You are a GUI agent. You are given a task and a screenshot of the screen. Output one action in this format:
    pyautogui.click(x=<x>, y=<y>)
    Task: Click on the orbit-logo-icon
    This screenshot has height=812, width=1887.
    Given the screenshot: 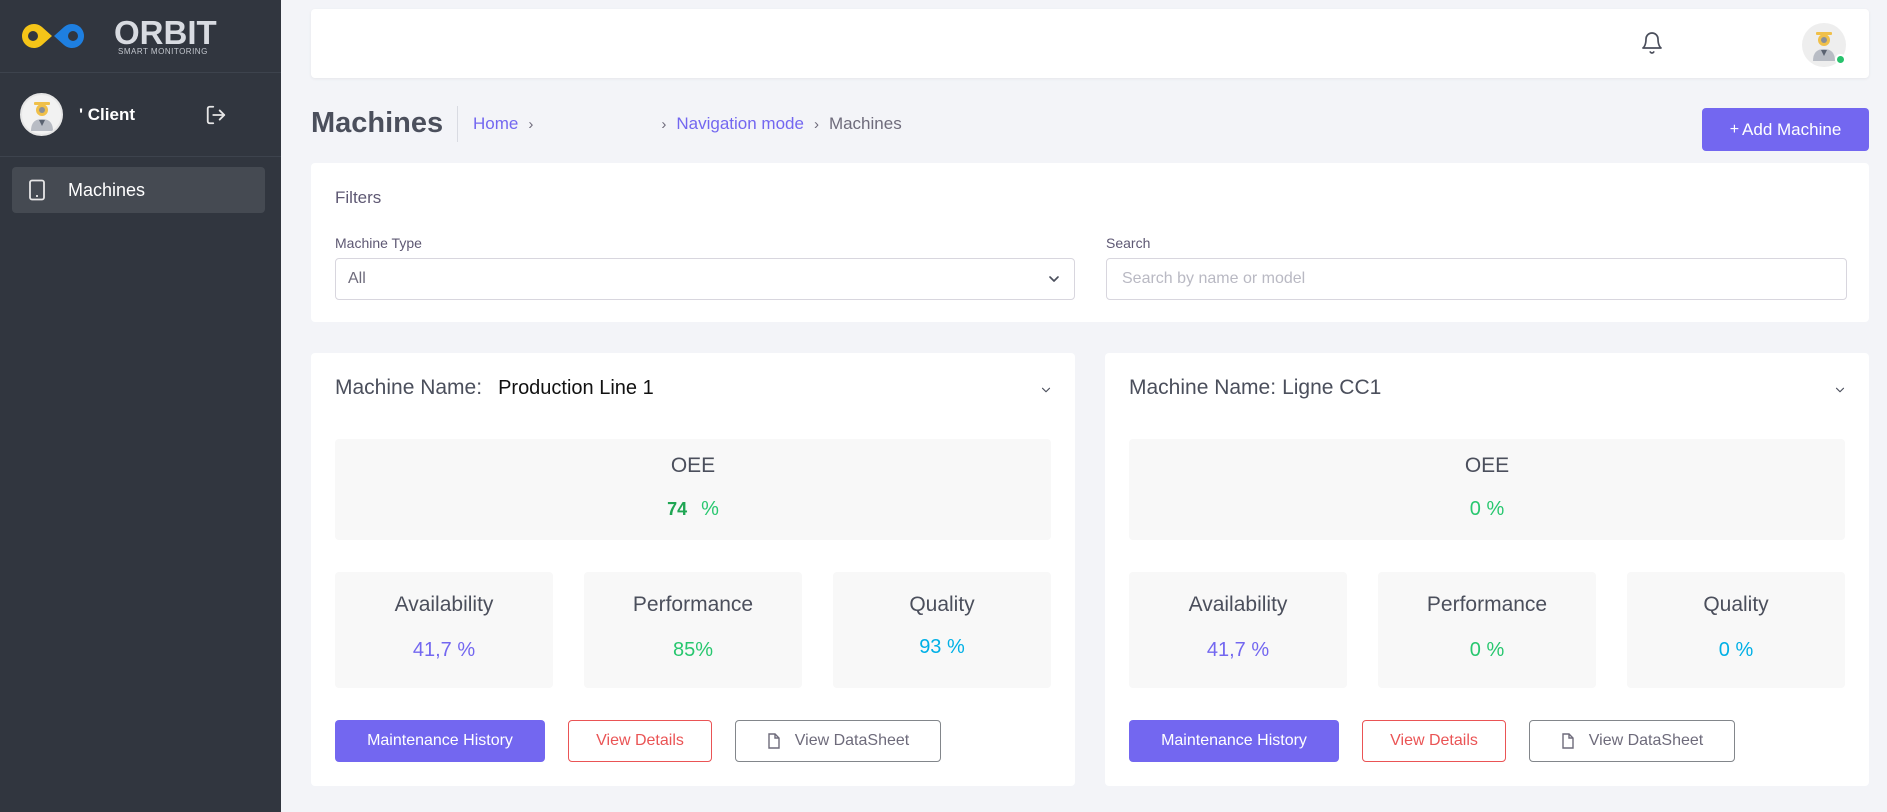 What is the action you would take?
    pyautogui.click(x=53, y=36)
    